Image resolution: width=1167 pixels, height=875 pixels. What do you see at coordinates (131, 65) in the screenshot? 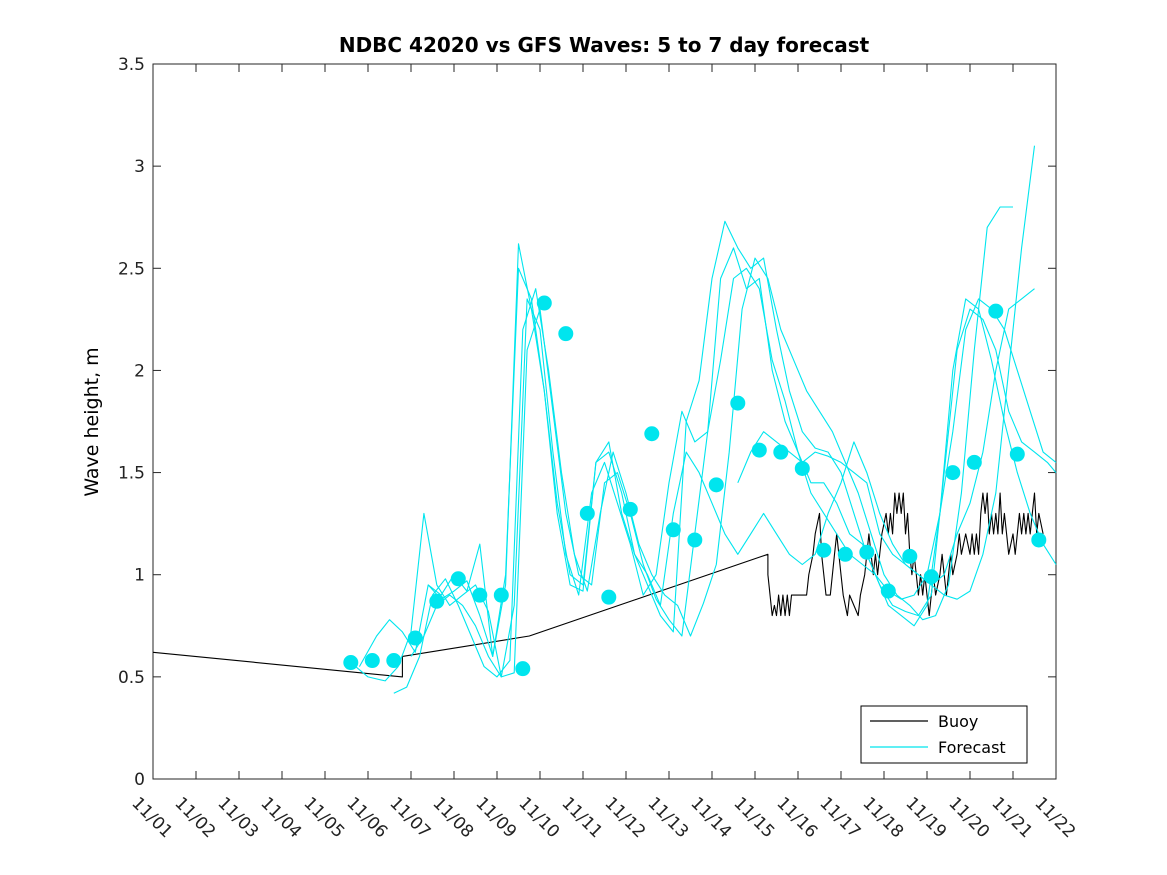
I see `y-tick-label: 3.5` at bounding box center [131, 65].